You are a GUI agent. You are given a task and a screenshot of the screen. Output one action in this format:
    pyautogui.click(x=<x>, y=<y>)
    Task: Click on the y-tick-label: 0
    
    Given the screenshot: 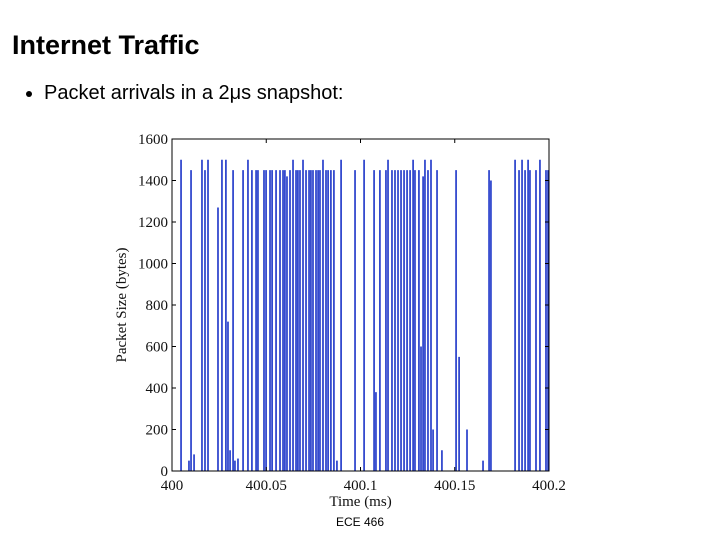 What is the action you would take?
    pyautogui.click(x=165, y=472)
    